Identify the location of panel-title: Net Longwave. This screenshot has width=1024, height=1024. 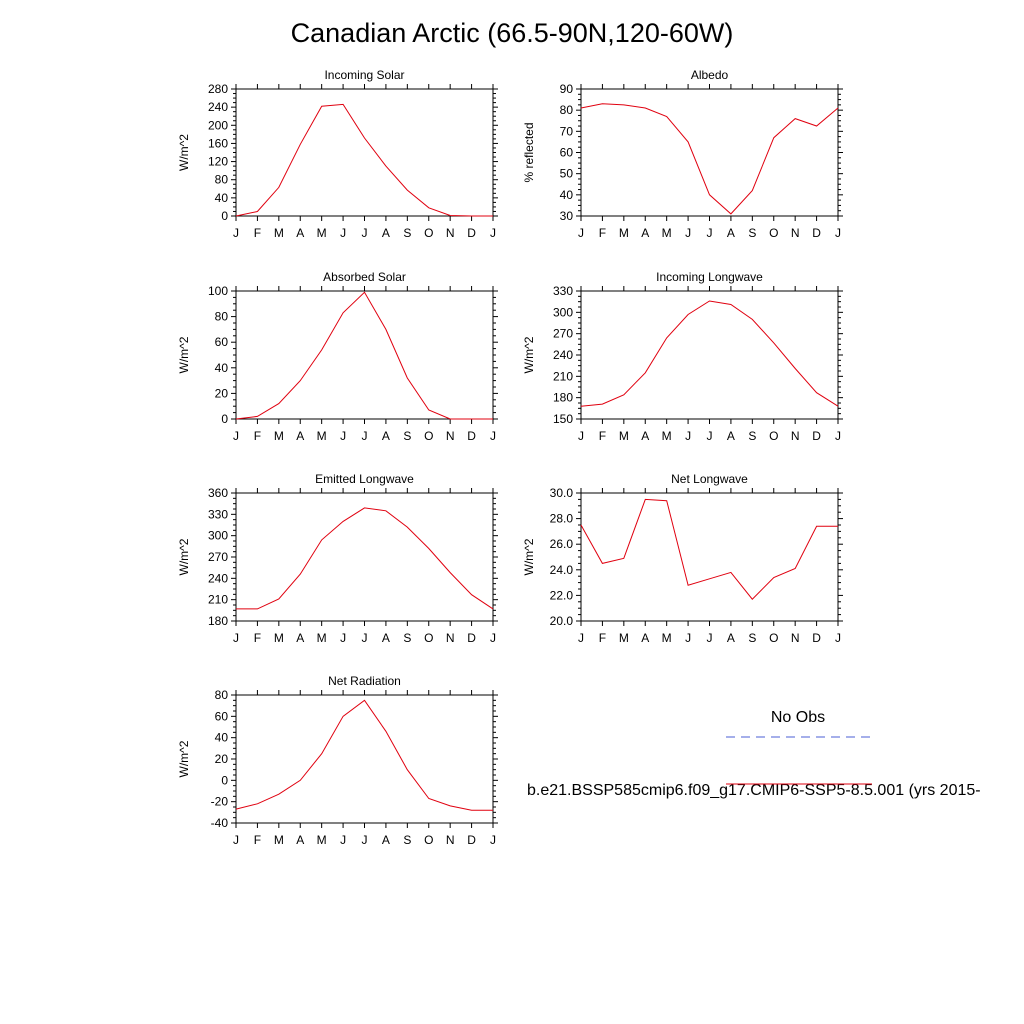
(709, 479).